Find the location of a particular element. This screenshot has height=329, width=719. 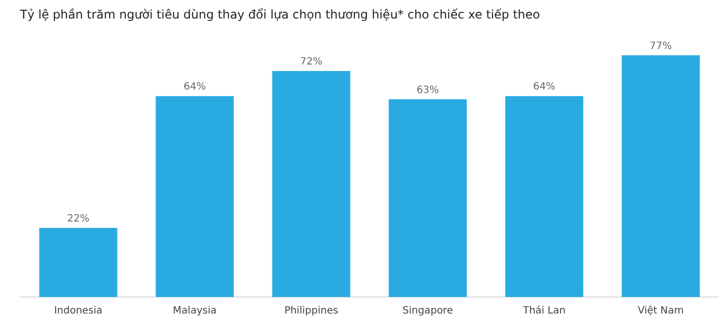

data-label: 77% is located at coordinates (661, 46).